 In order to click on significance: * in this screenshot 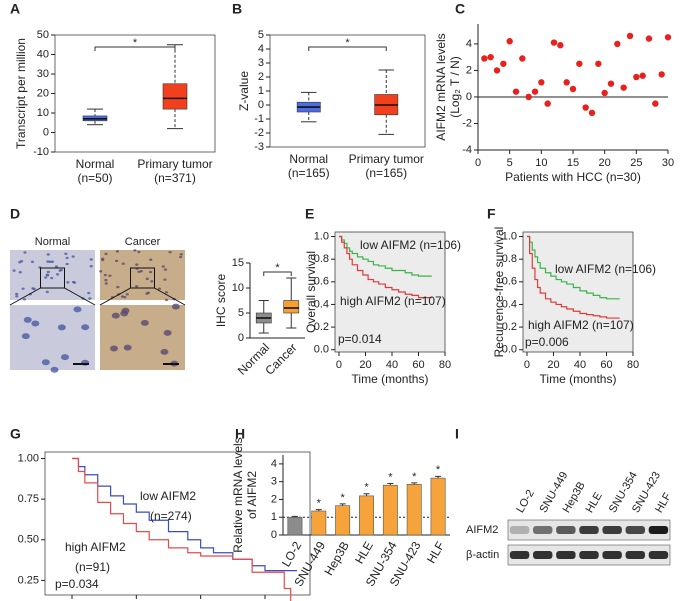, I will do `click(343, 498)`.